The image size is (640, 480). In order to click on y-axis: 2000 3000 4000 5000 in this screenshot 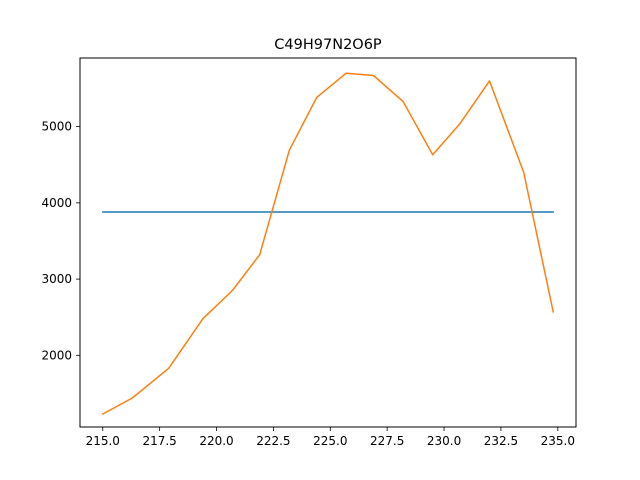, I will do `click(60, 241)`.